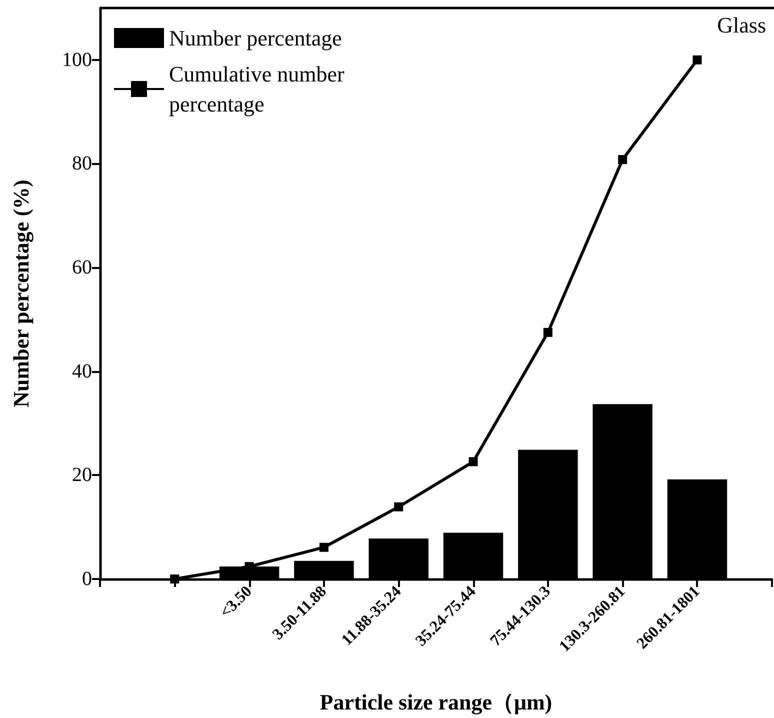  What do you see at coordinates (259, 89) in the screenshot?
I see `legend-label: Cumulative number percentage` at bounding box center [259, 89].